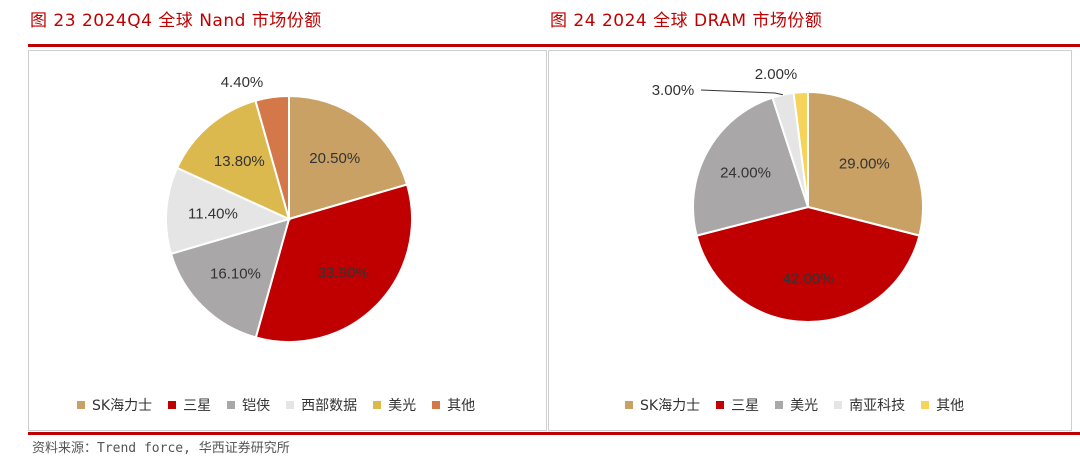 The image size is (1080, 463). I want to click on bottom-rule, so click(554, 433).